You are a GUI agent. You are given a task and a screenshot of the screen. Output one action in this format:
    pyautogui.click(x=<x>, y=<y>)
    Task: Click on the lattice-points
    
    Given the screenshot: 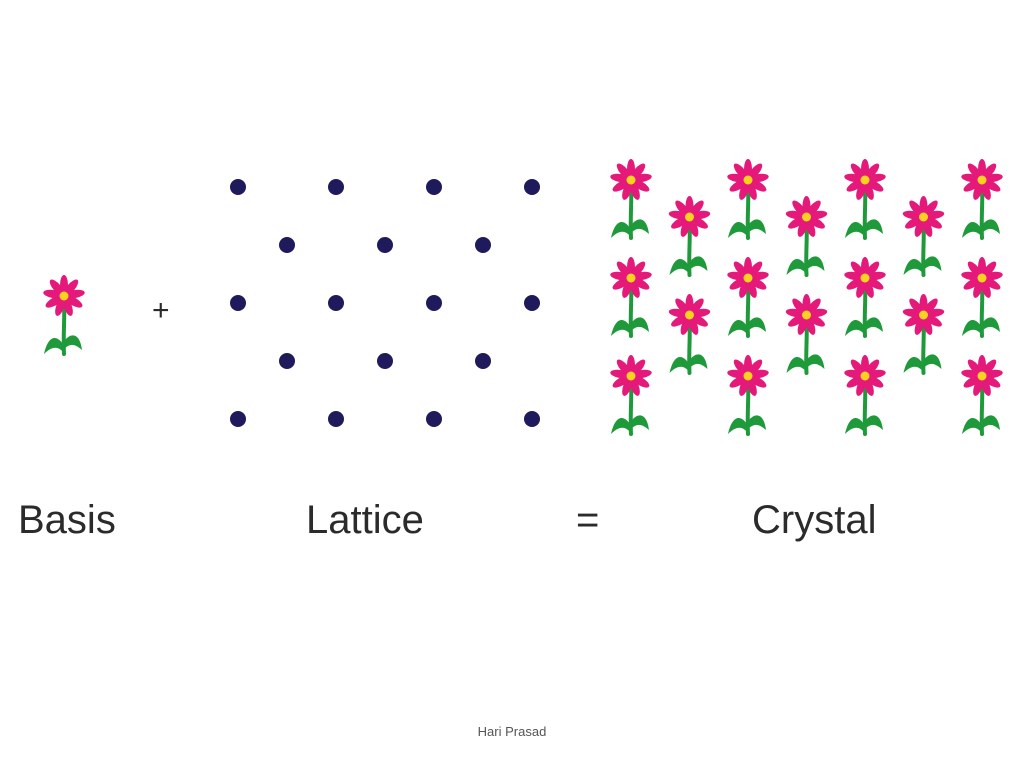 What is the action you would take?
    pyautogui.click(x=385, y=303)
    